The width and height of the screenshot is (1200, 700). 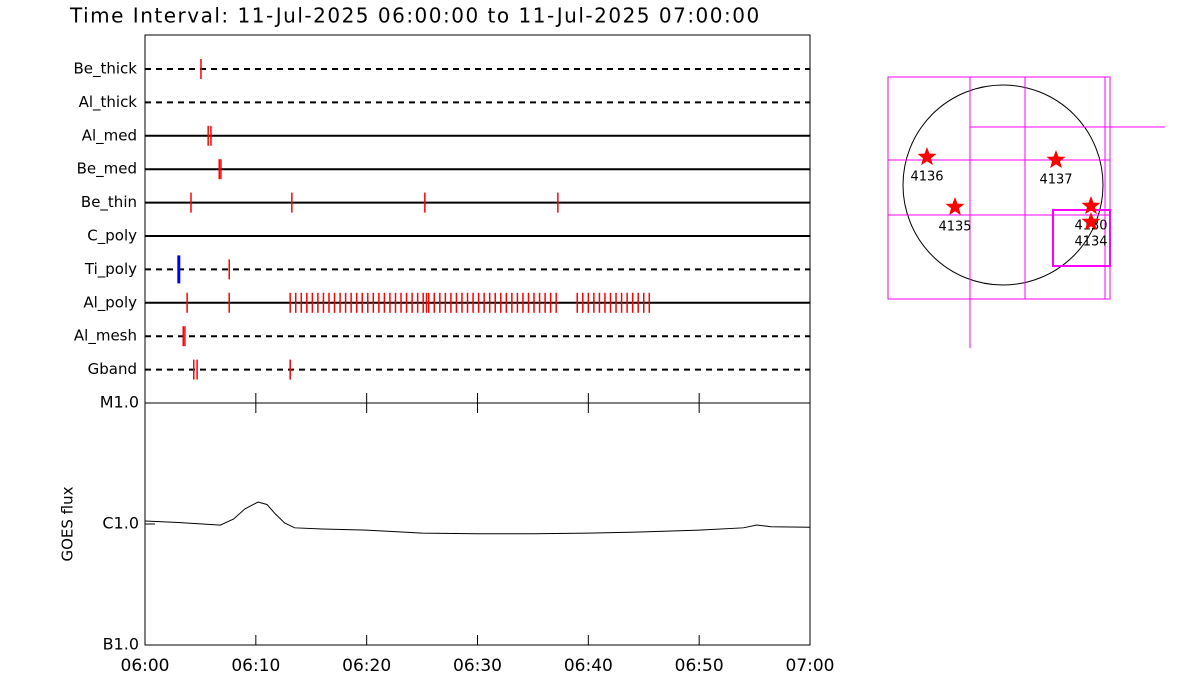 What do you see at coordinates (255, 666) in the screenshot?
I see `x-tick-label: 06:10` at bounding box center [255, 666].